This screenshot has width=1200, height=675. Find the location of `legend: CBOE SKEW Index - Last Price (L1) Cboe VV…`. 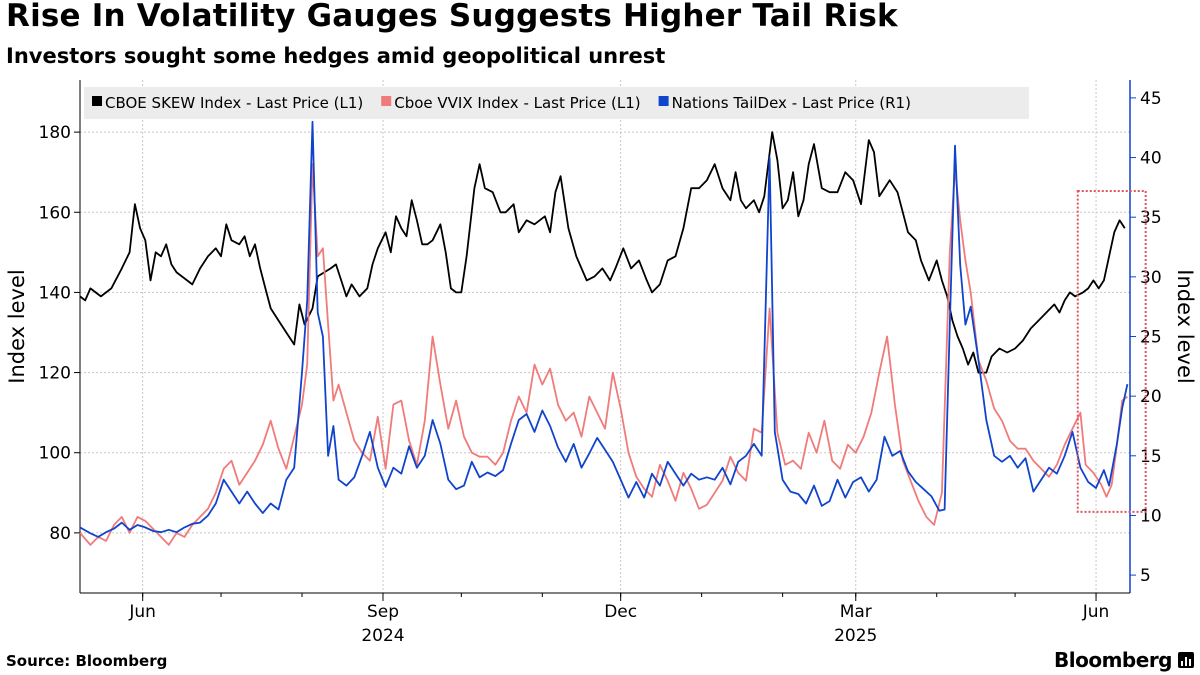

legend: CBOE SKEW Index - Last Price (L1) Cboe VV… is located at coordinates (556, 103).